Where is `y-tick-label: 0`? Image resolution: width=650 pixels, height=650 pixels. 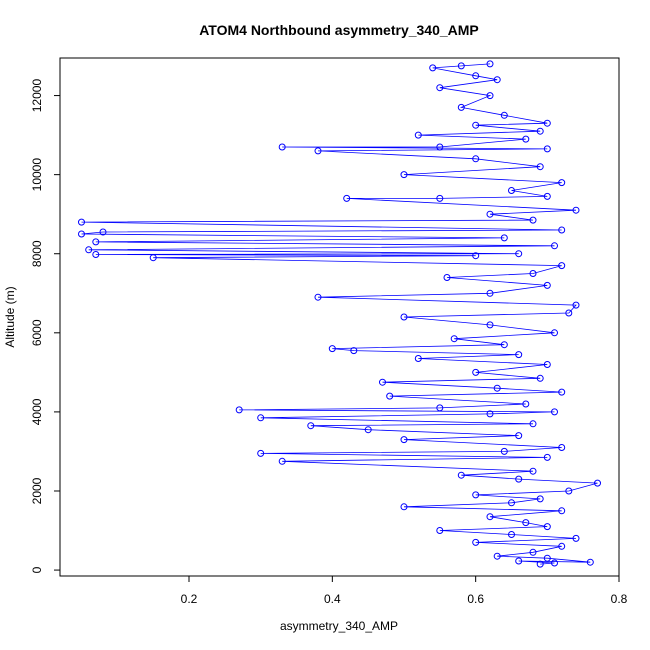 y-tick-label: 0 is located at coordinates (37, 569).